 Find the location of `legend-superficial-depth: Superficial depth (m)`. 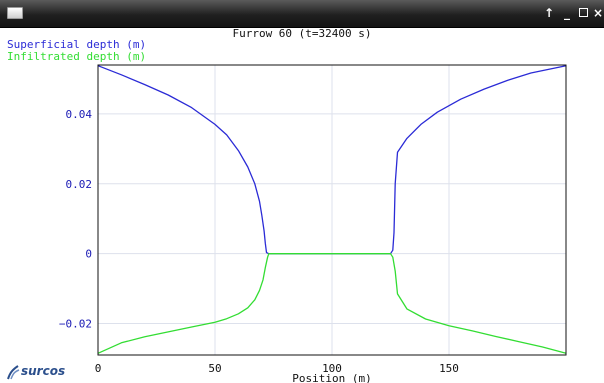

legend-superficial-depth: Superficial depth (m) is located at coordinates (77, 44).